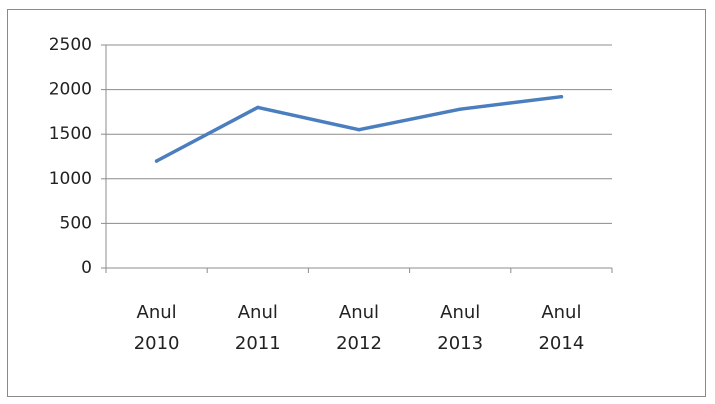  I want to click on y-axis-tick-labels: 0 500 1000 1500 2000 2500, so click(70, 156).